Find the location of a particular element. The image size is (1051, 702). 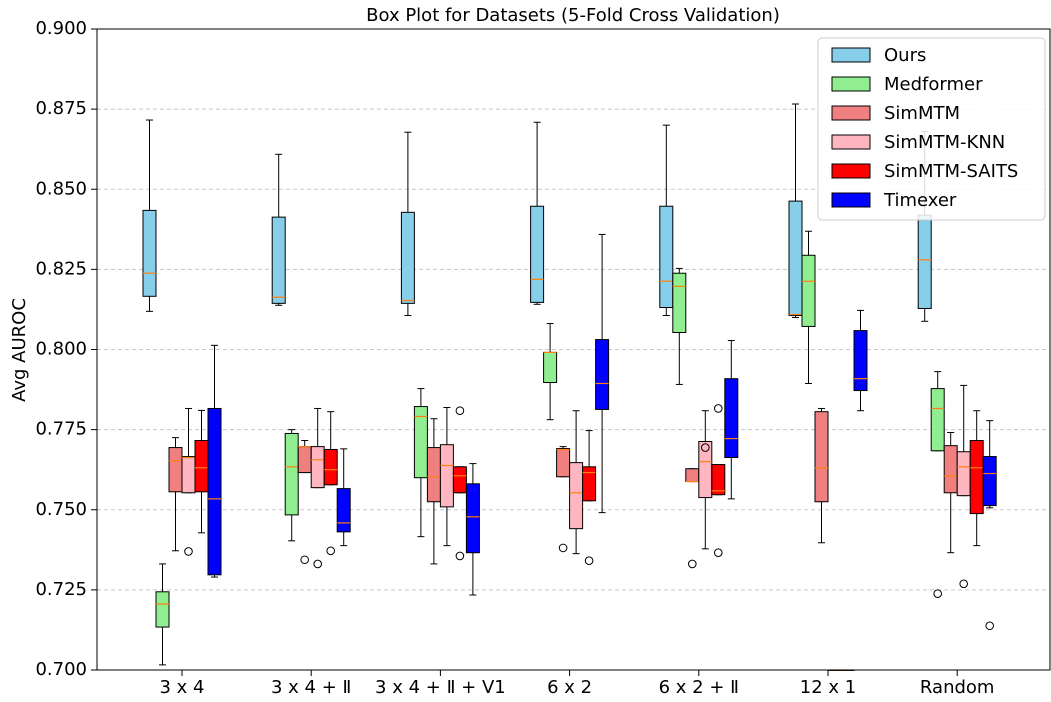

x-tick-label: 6 x 2 + Ⅱ is located at coordinates (699, 687).